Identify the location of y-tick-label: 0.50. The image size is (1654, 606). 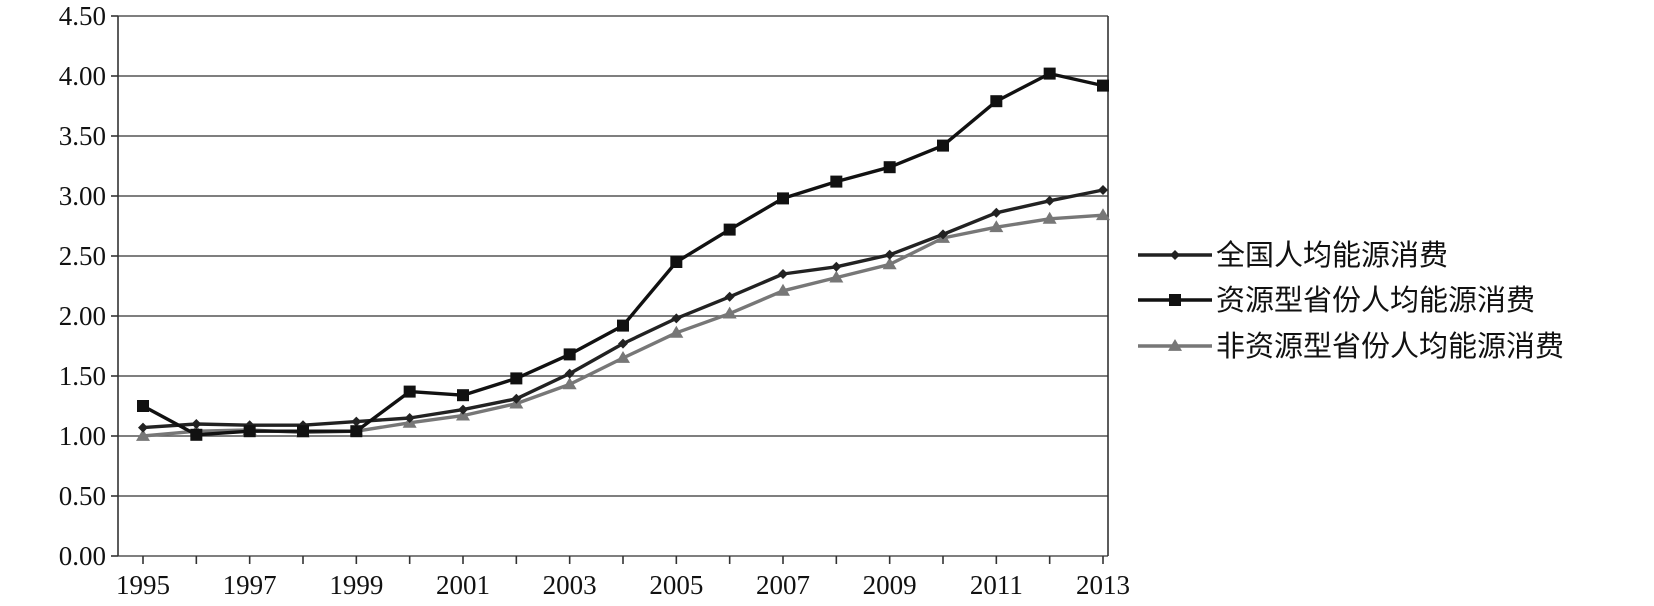
(82, 496).